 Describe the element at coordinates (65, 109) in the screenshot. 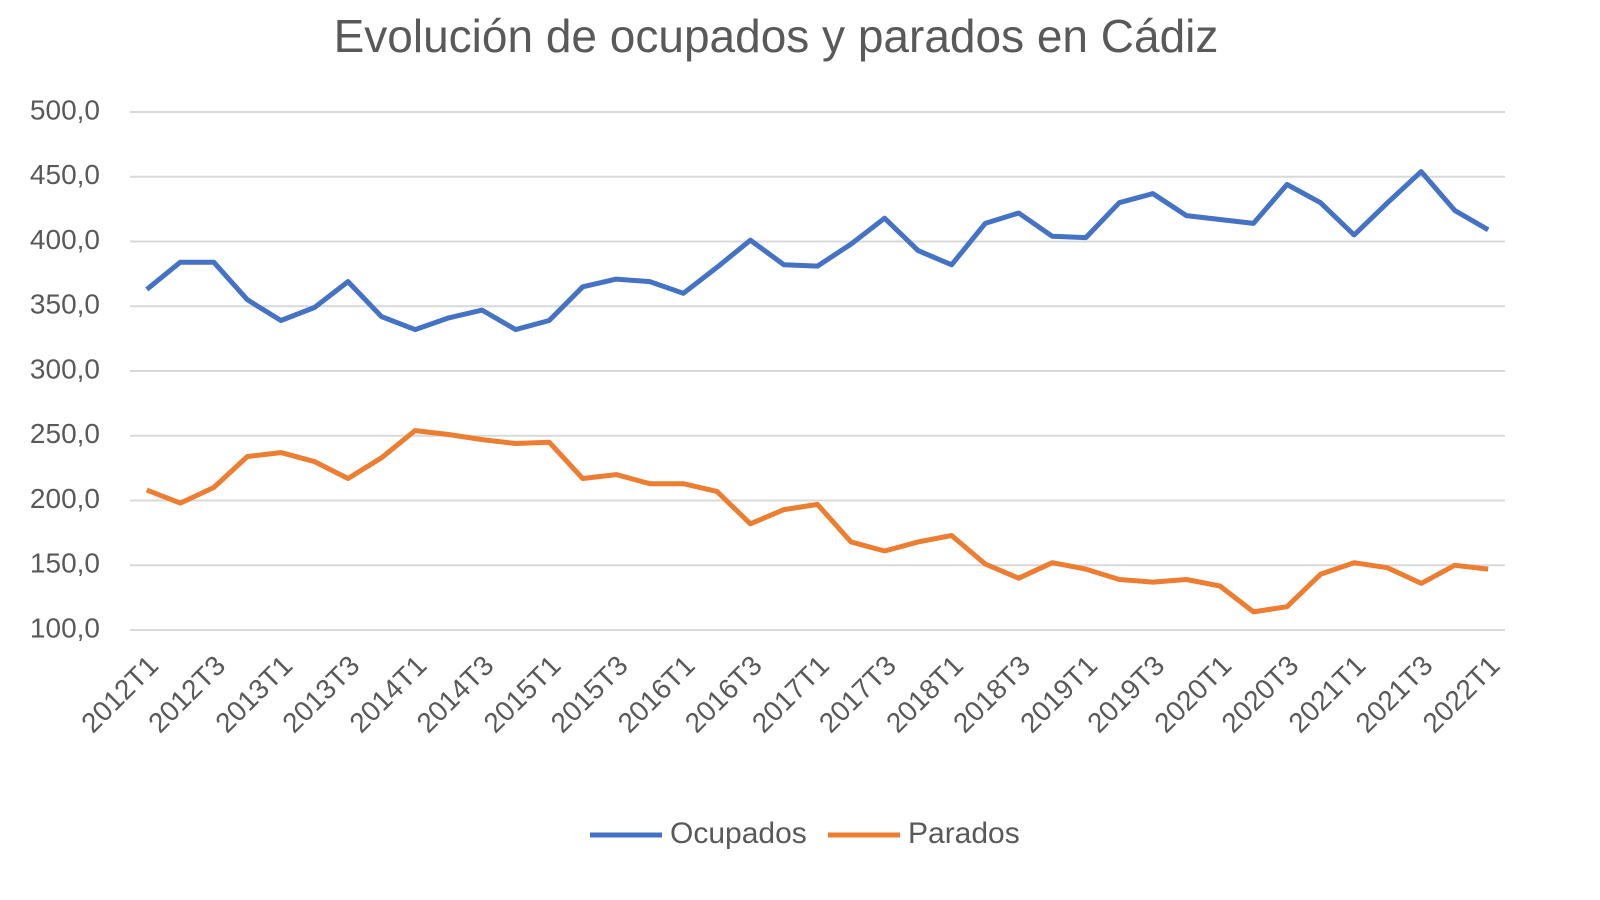

I see `y-tick-label: 500,0` at that location.